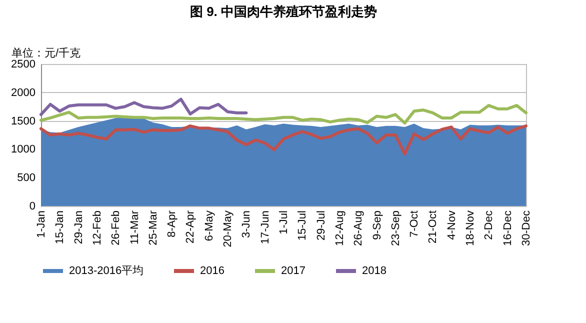  Describe the element at coordinates (209, 226) in the screenshot. I see `x-tick-label: 6-May` at that location.